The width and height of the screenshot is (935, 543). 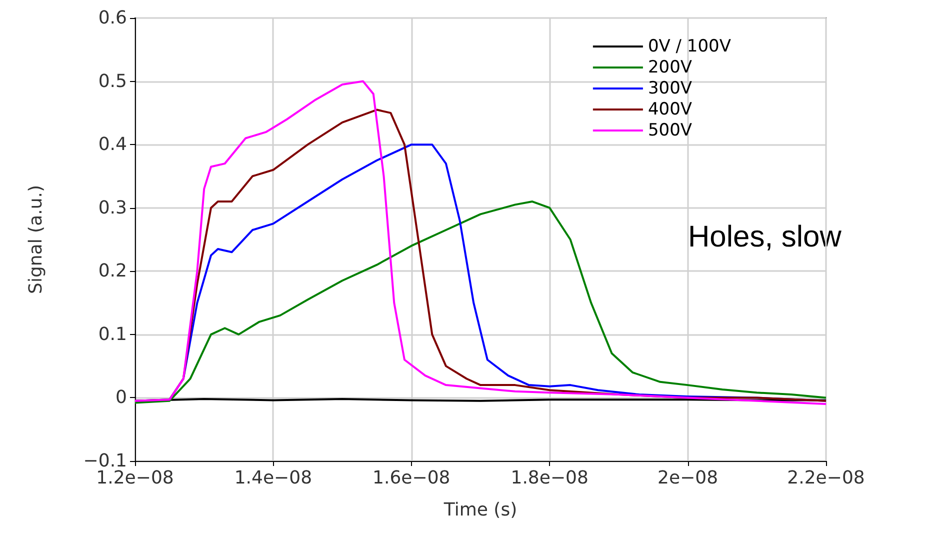 I want to click on y-tick-label: 0.6, so click(x=112, y=18).